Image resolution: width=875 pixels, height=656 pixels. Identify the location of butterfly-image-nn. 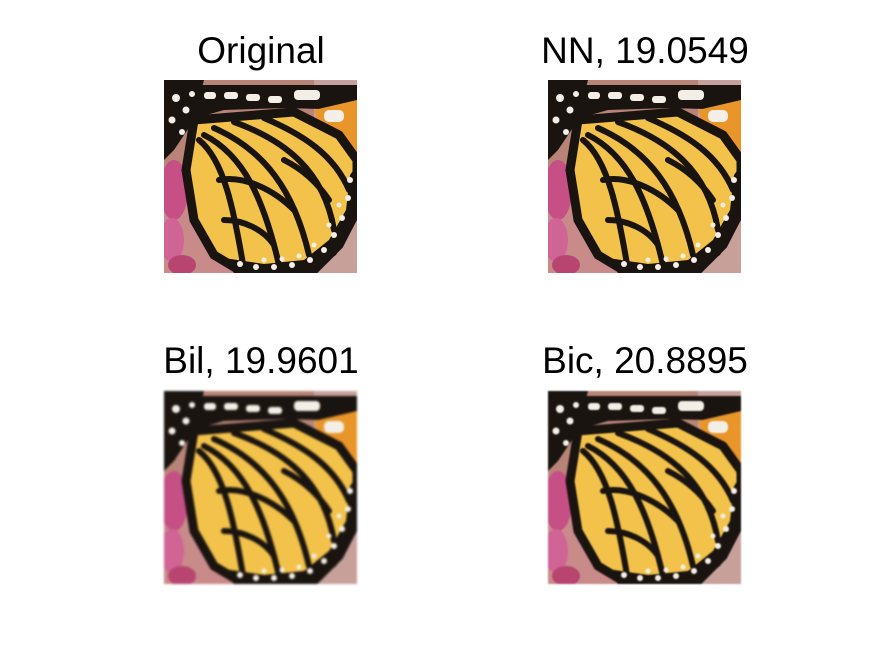
(644, 176).